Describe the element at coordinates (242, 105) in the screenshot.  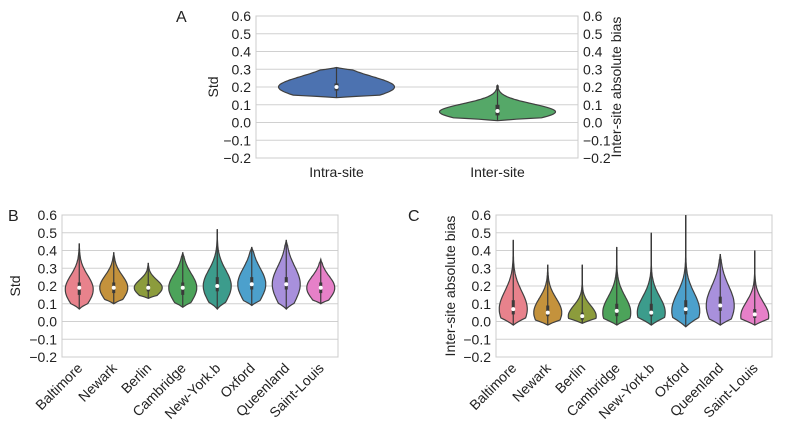
I see `pa-ytick-label: 0.1` at that location.